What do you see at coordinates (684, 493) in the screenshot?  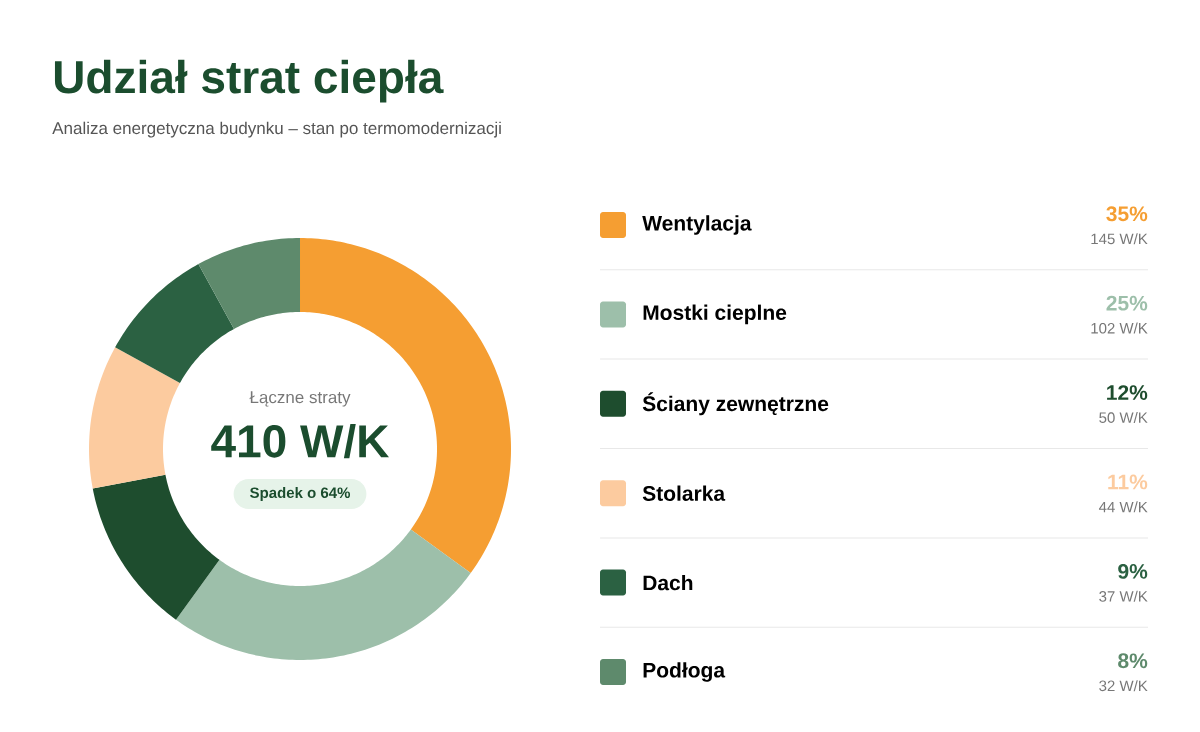 I see `legend-label: Stolarka` at bounding box center [684, 493].